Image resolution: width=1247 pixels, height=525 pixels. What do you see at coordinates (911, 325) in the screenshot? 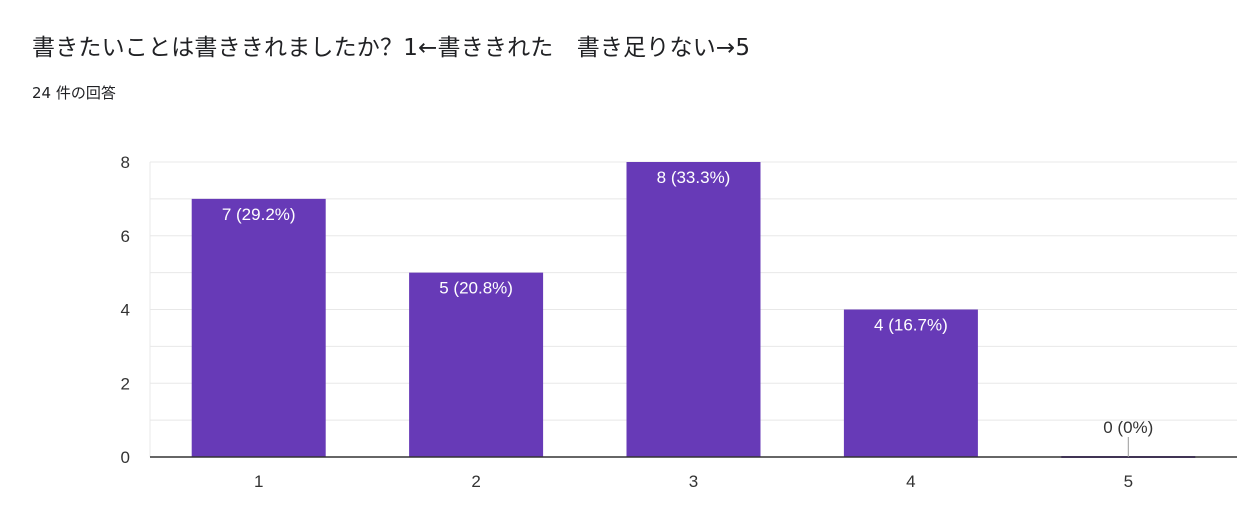
I see `bar-value-label: 4 (16.7%)` at bounding box center [911, 325].